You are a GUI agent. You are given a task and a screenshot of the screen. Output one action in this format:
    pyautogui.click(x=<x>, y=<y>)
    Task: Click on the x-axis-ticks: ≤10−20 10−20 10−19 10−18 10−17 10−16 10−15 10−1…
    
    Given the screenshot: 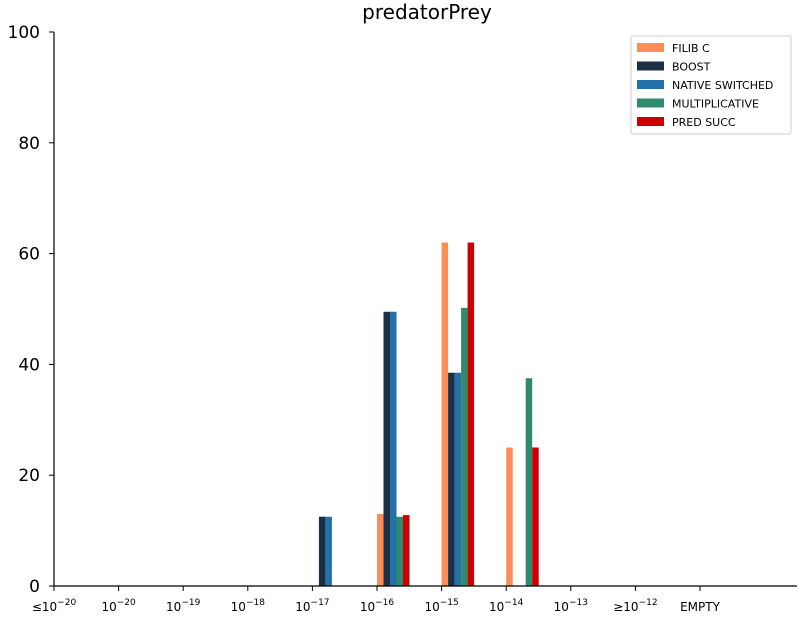 What is the action you would take?
    pyautogui.click(x=376, y=600)
    